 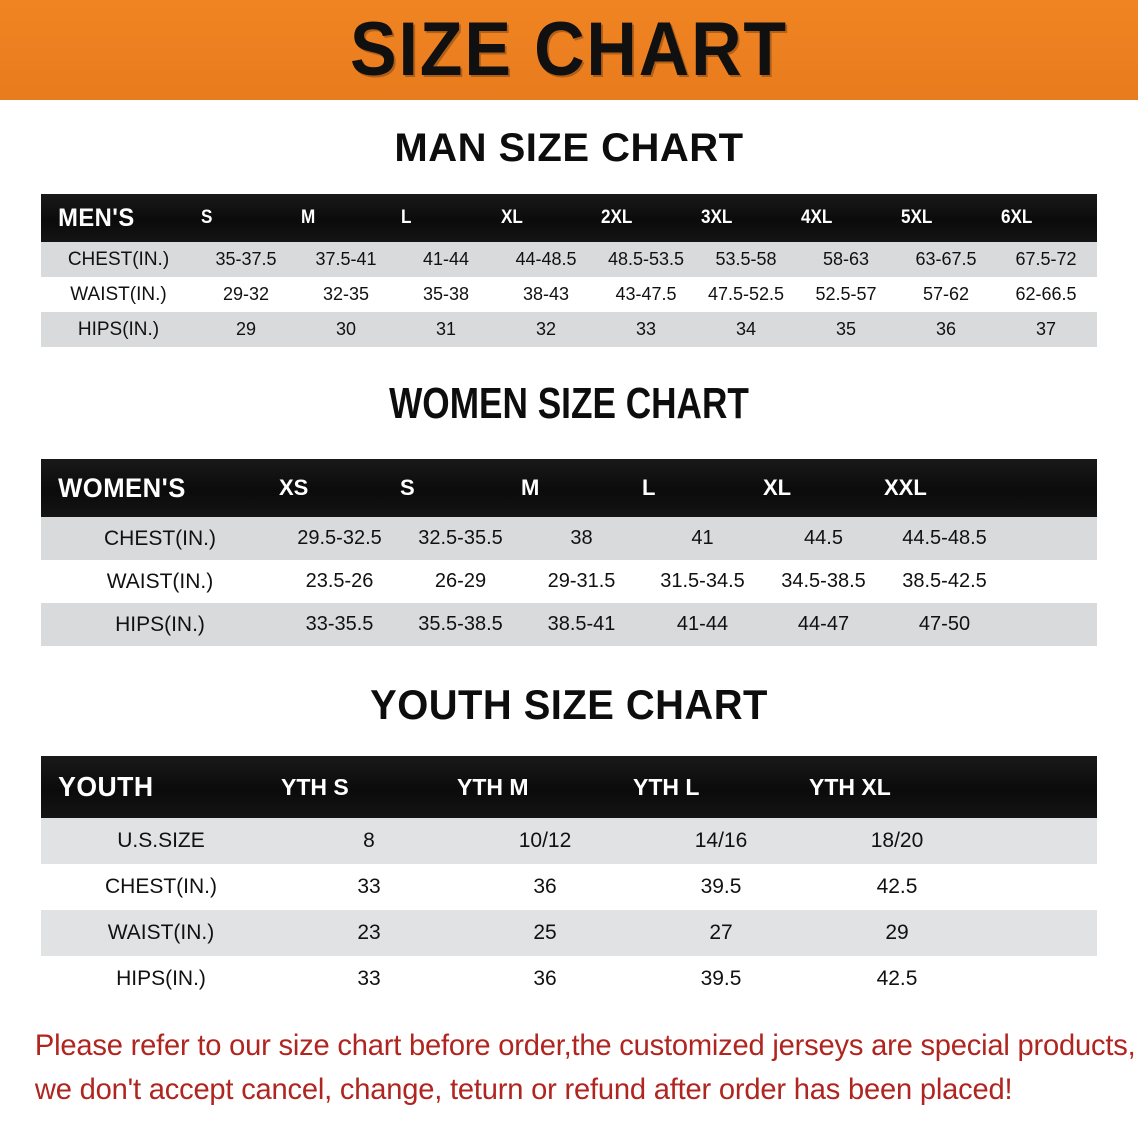 What do you see at coordinates (702, 538) in the screenshot?
I see `table-cell: 41` at bounding box center [702, 538].